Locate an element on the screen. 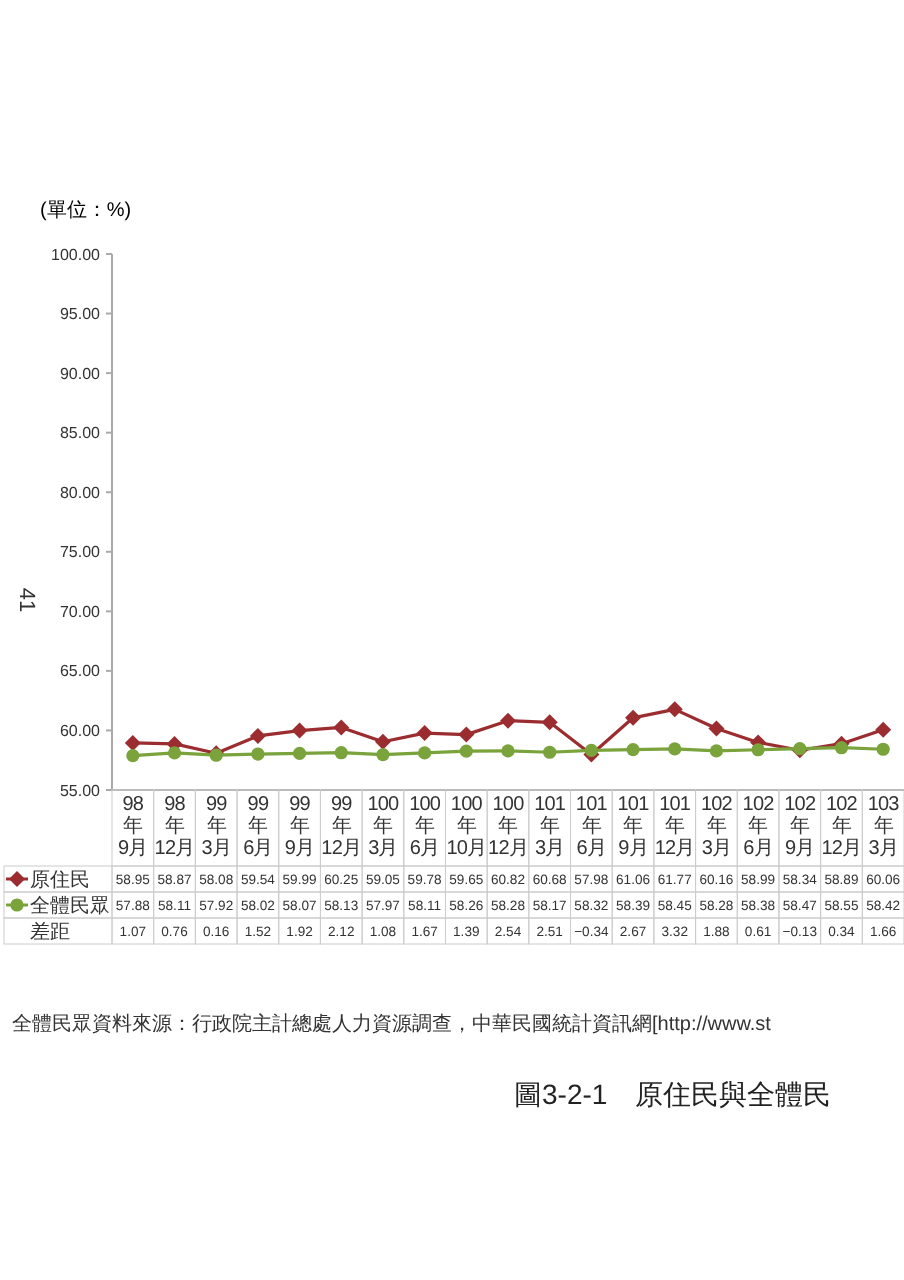  y-tick-label: 65.00 is located at coordinates (80, 671).